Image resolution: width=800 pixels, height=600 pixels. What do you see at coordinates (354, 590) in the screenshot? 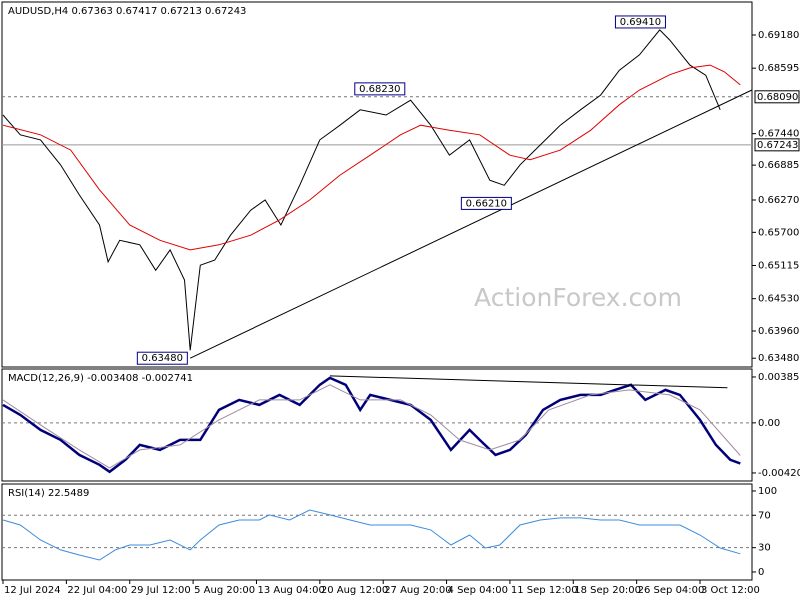
I see `x-tick-label: 20 Aug 12:00` at bounding box center [354, 590].